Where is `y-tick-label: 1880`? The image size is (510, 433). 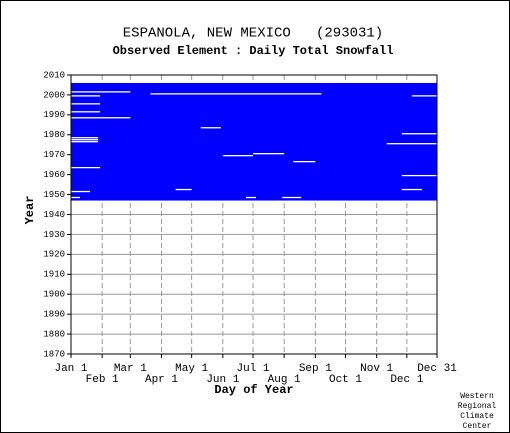 y-tick-label: 1880 is located at coordinates (54, 334).